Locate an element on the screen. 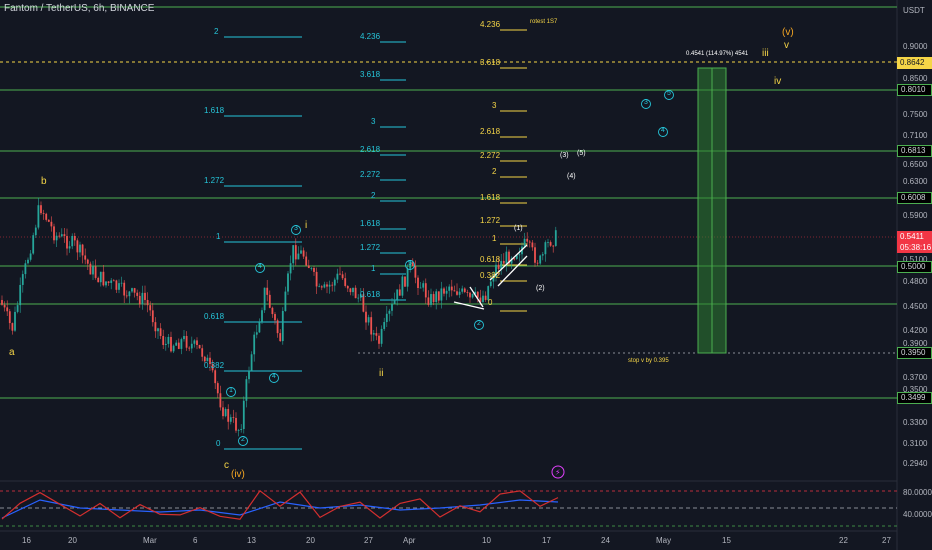 This screenshot has height=550, width=932. price-tag-r4: 0.5000 is located at coordinates (914, 267).